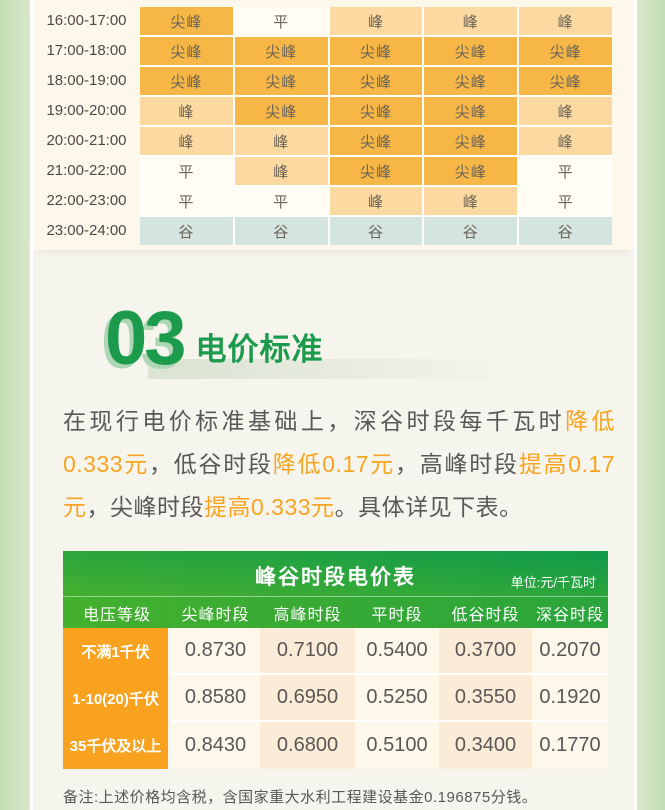 This screenshot has height=810, width=665. I want to click on footnote: 备注:上述价格均含税，含国家重大水利工程建设基金0.196875分钱。, so click(300, 797).